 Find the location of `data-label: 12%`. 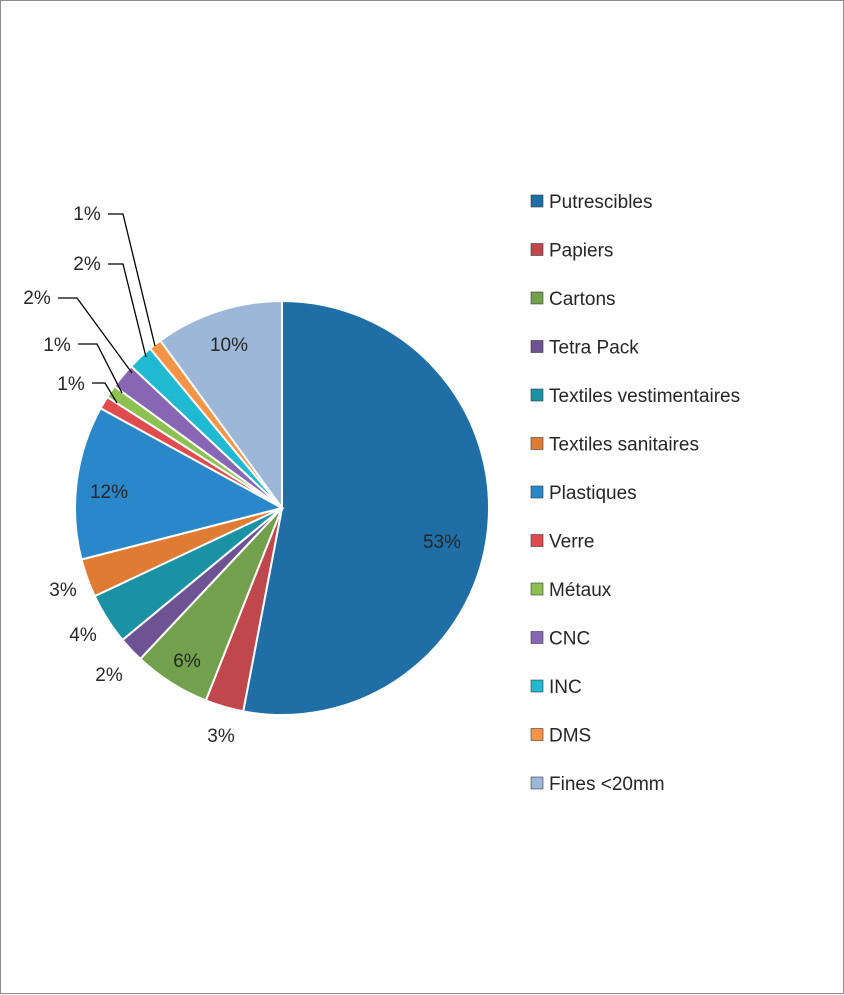

data-label: 12% is located at coordinates (109, 492).